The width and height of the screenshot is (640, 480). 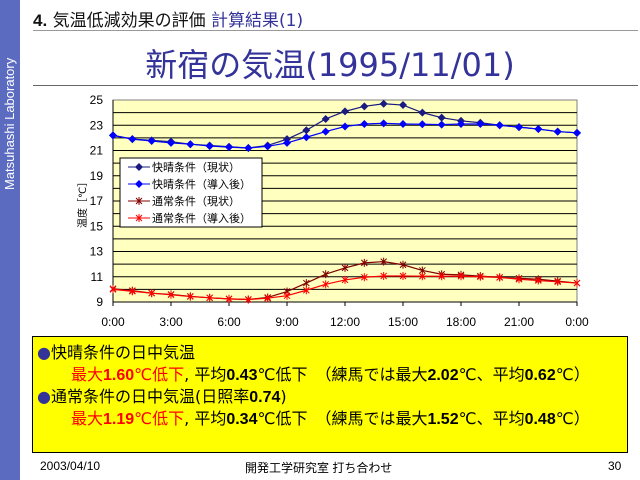 What do you see at coordinates (229, 322) in the screenshot?
I see `x-tick-label: 6:00` at bounding box center [229, 322].